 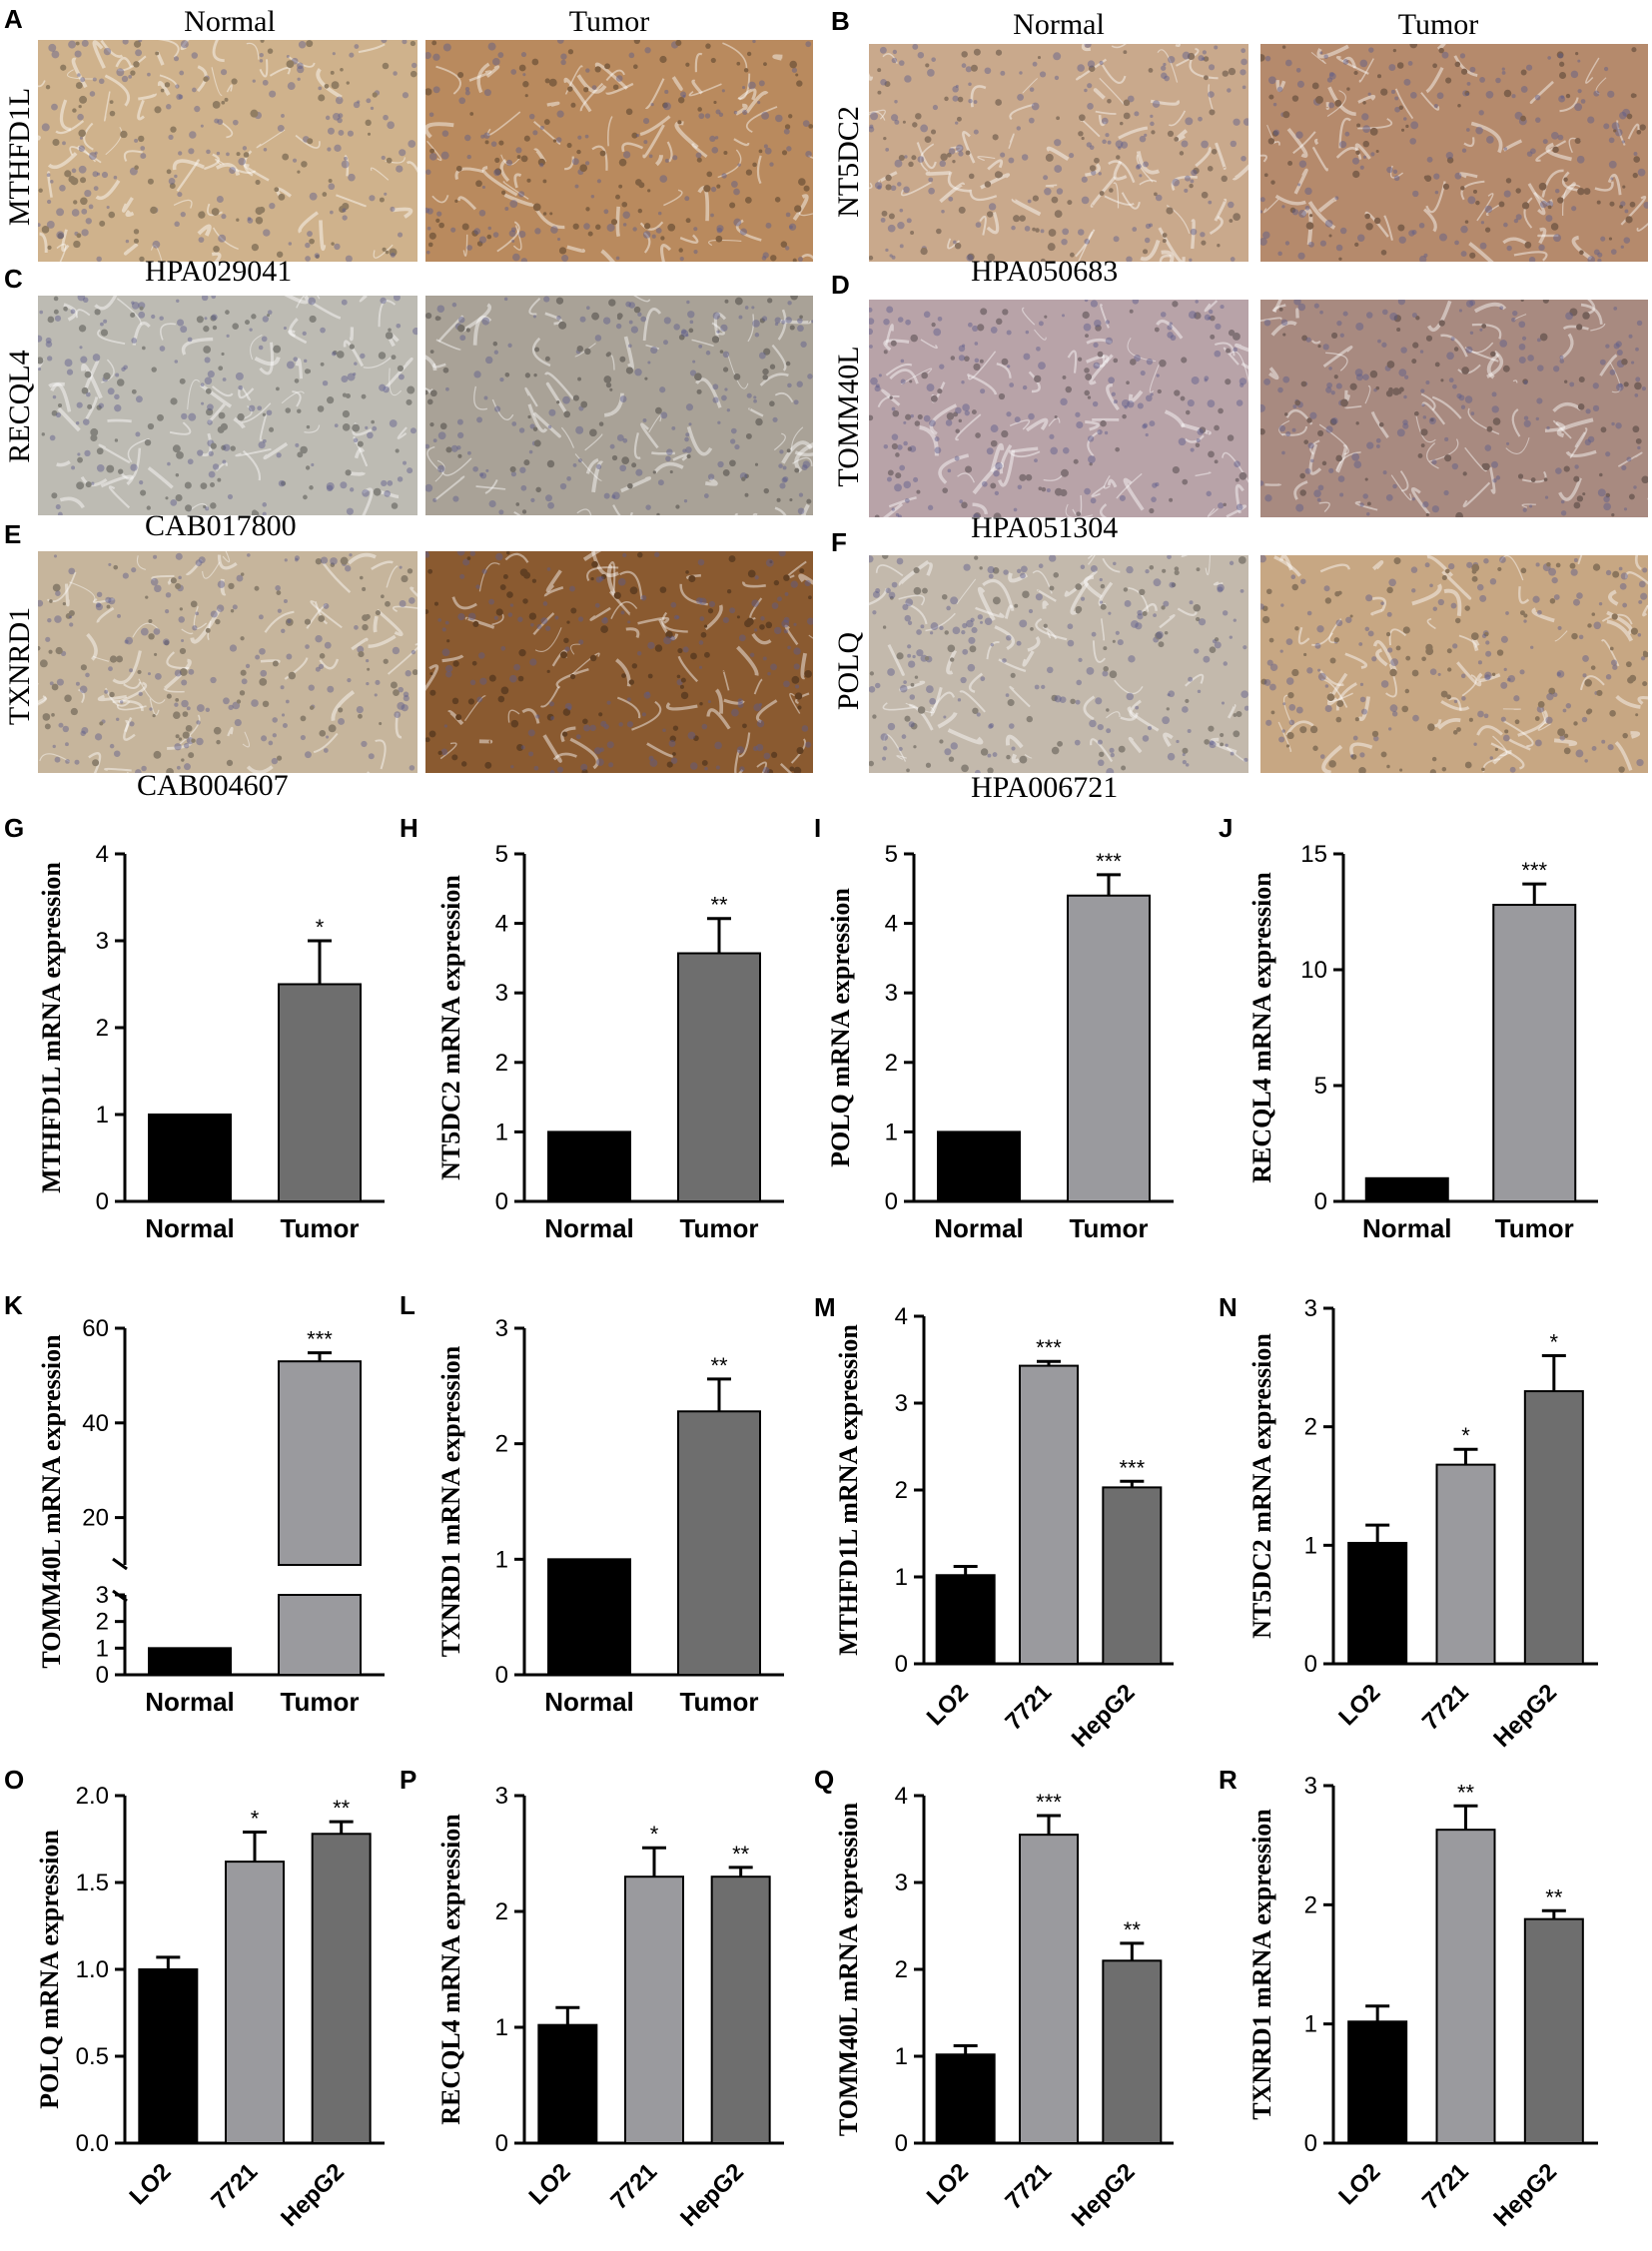 What do you see at coordinates (1320, 1086) in the screenshot?
I see `y-tick-label-j: 5` at bounding box center [1320, 1086].